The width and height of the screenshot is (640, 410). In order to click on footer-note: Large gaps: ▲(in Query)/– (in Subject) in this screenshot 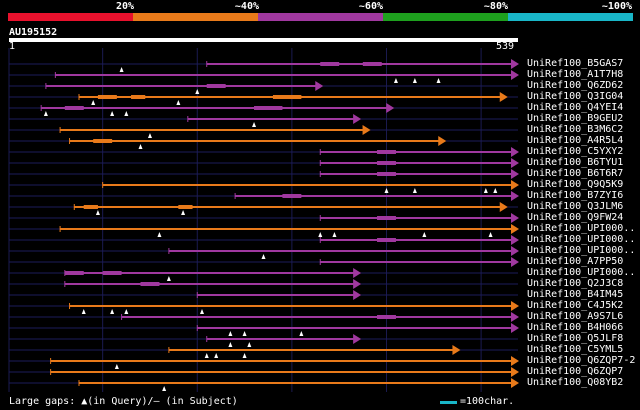, I will do `click(123, 401)`.